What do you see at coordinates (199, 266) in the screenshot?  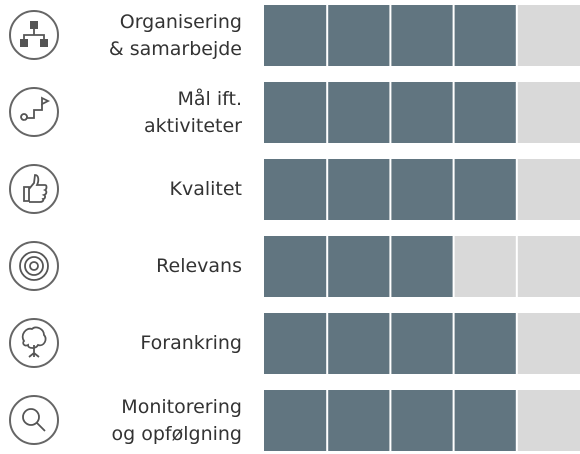 I see `category-label: Relevans` at bounding box center [199, 266].